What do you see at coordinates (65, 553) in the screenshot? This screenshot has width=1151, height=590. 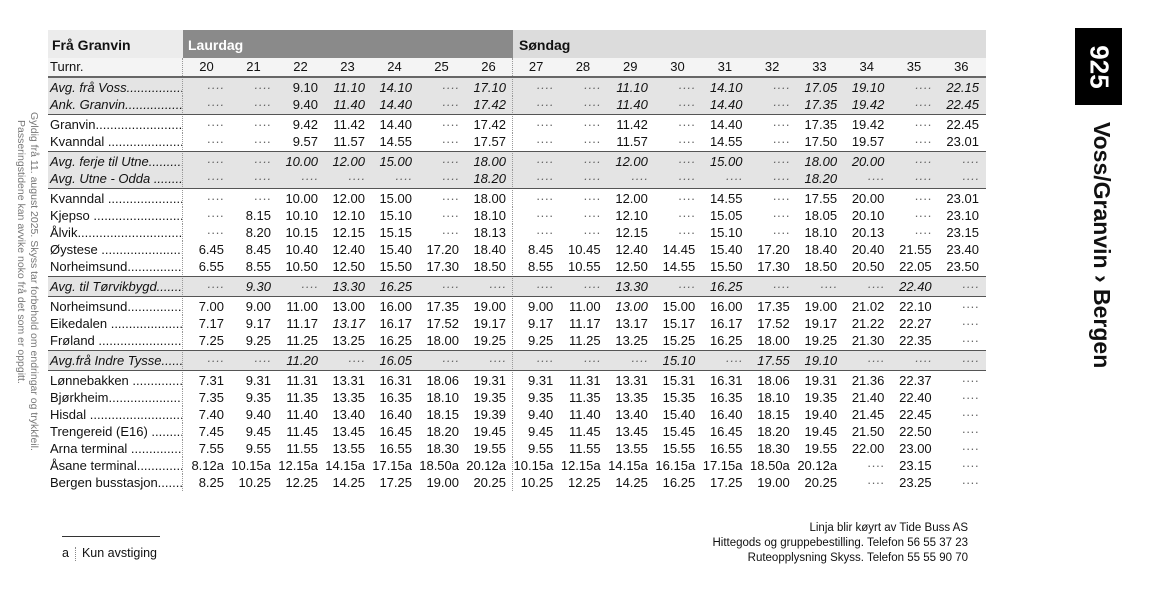 I see `footnote-mark: a` at bounding box center [65, 553].